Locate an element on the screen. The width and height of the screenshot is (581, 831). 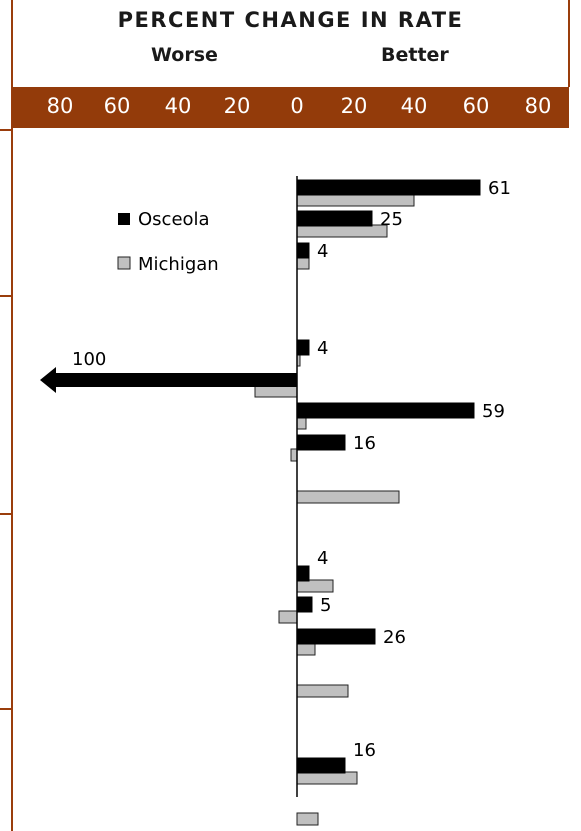
value-label: 26 is located at coordinates (394, 637).